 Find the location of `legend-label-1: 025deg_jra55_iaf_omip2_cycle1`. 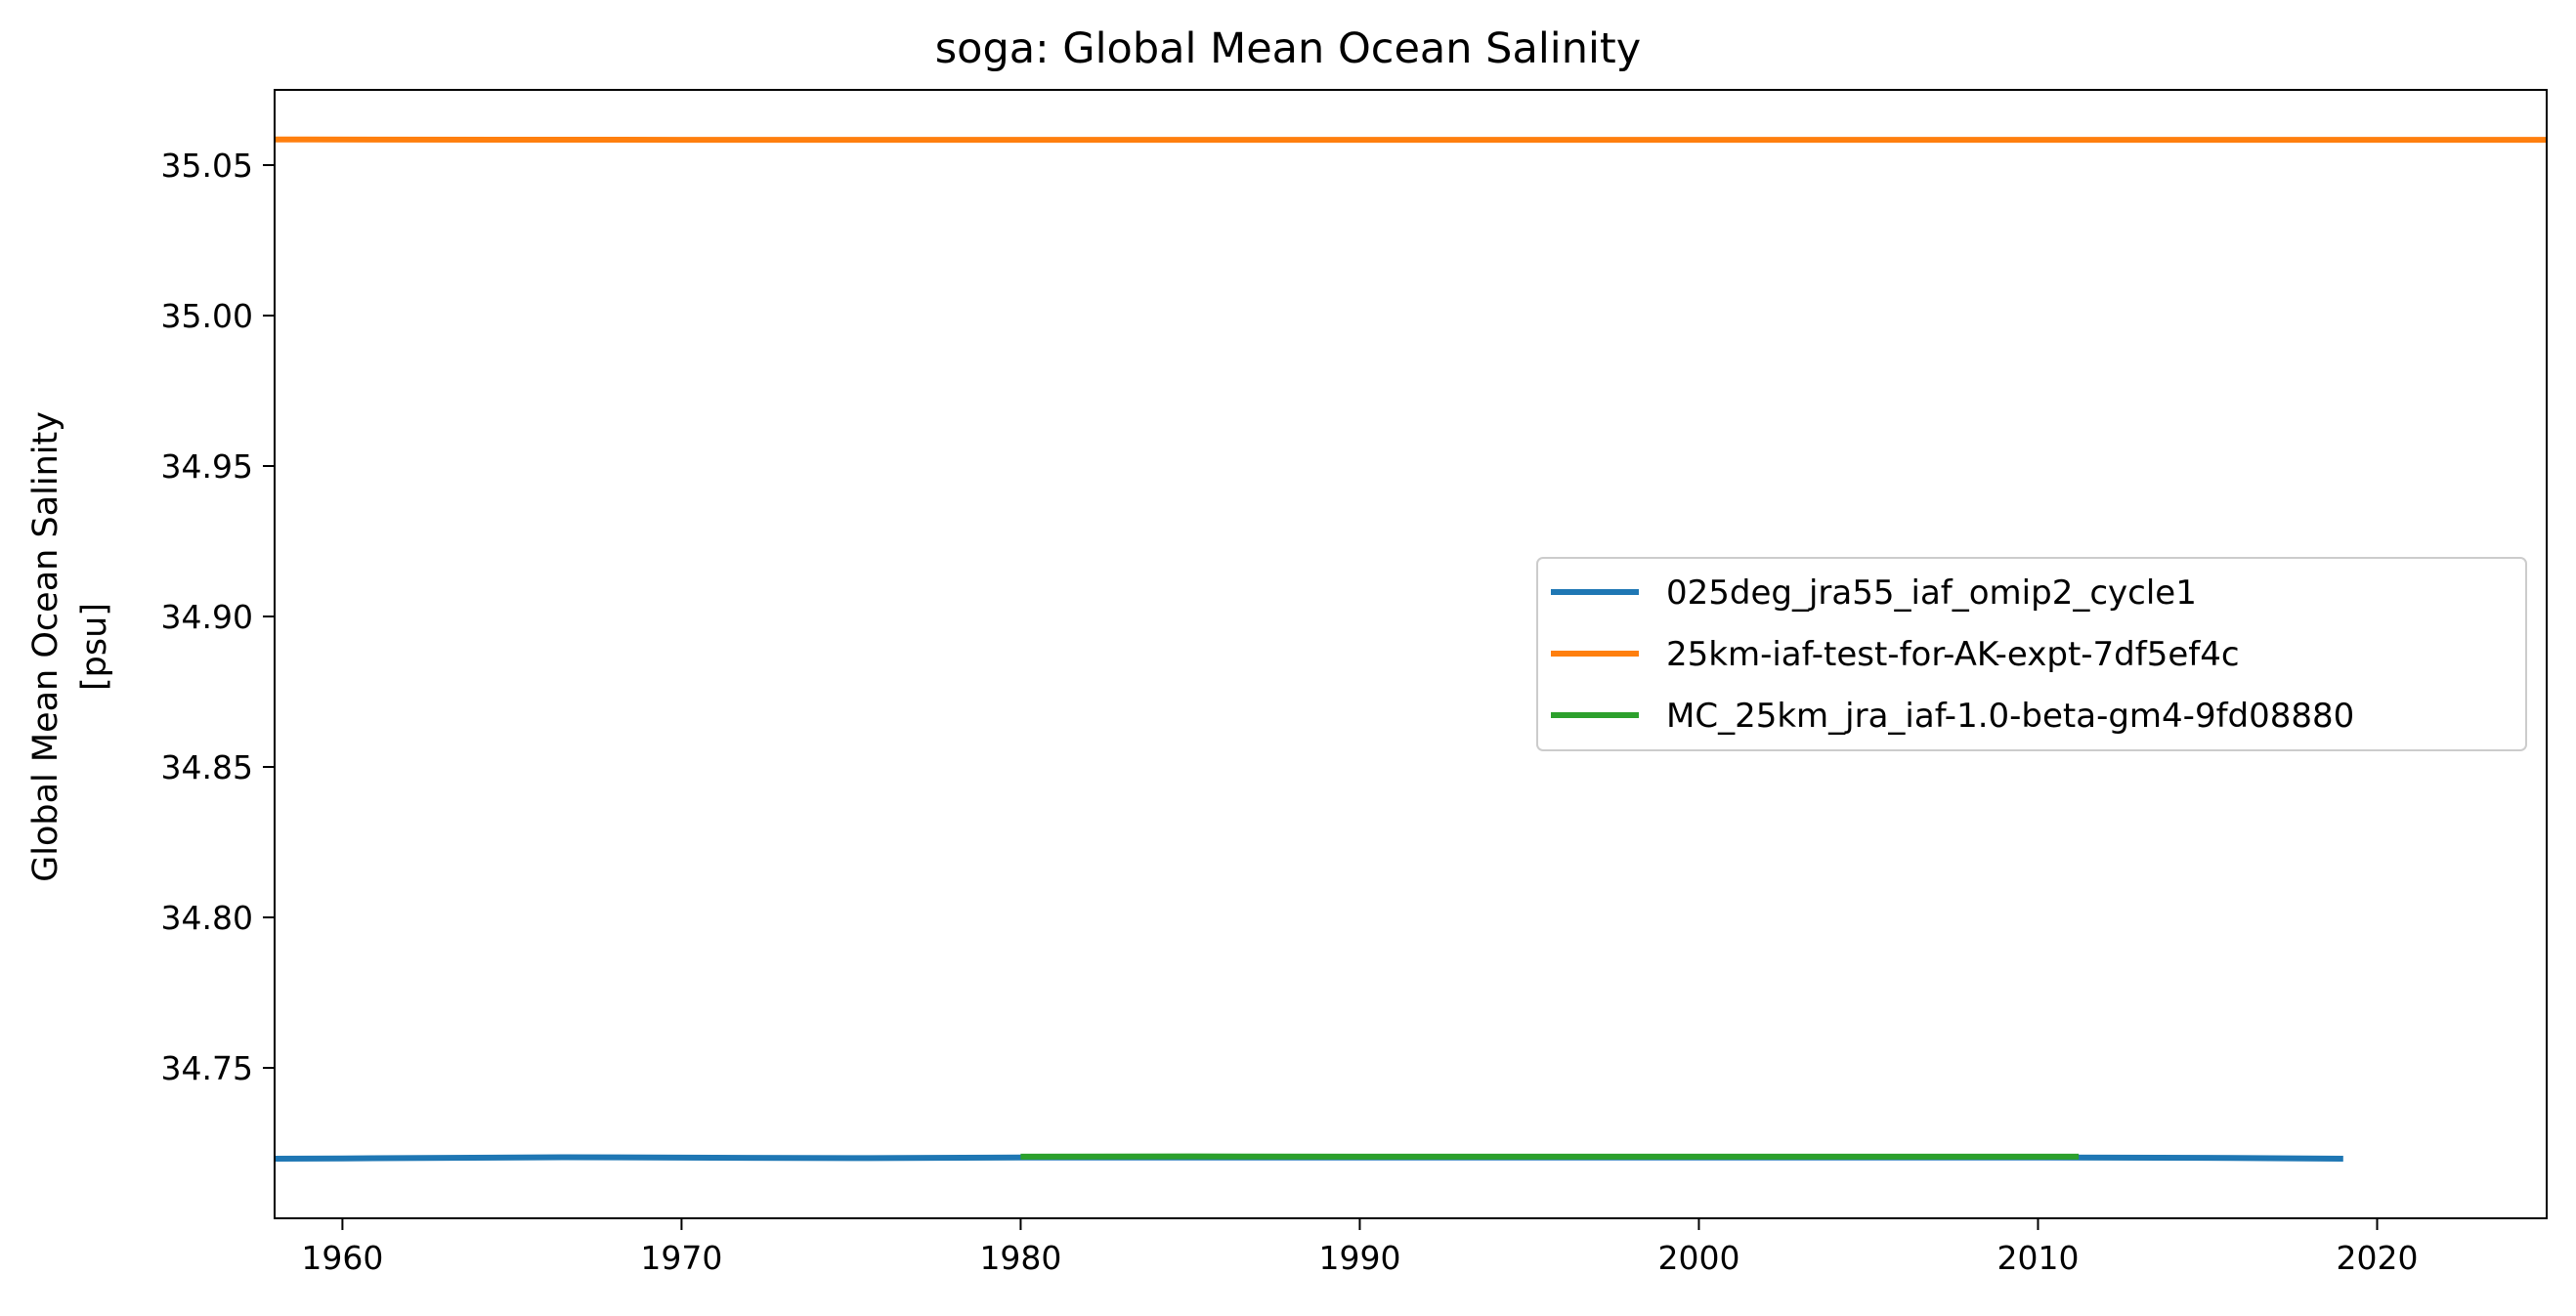

legend-label-1: 025deg_jra55_iaf_omip2_cycle1 is located at coordinates (1932, 593).